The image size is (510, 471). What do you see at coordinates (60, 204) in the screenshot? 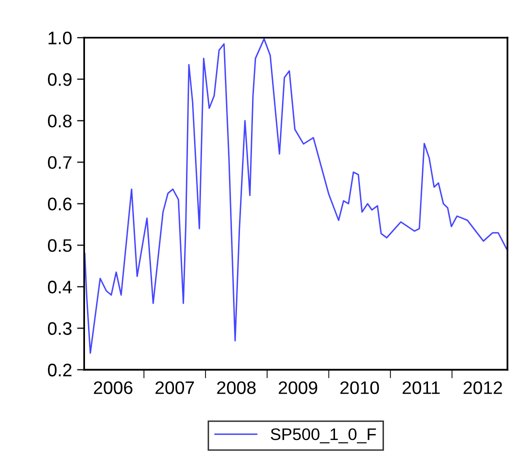
I see `y-tick-label: 0.6` at bounding box center [60, 204].